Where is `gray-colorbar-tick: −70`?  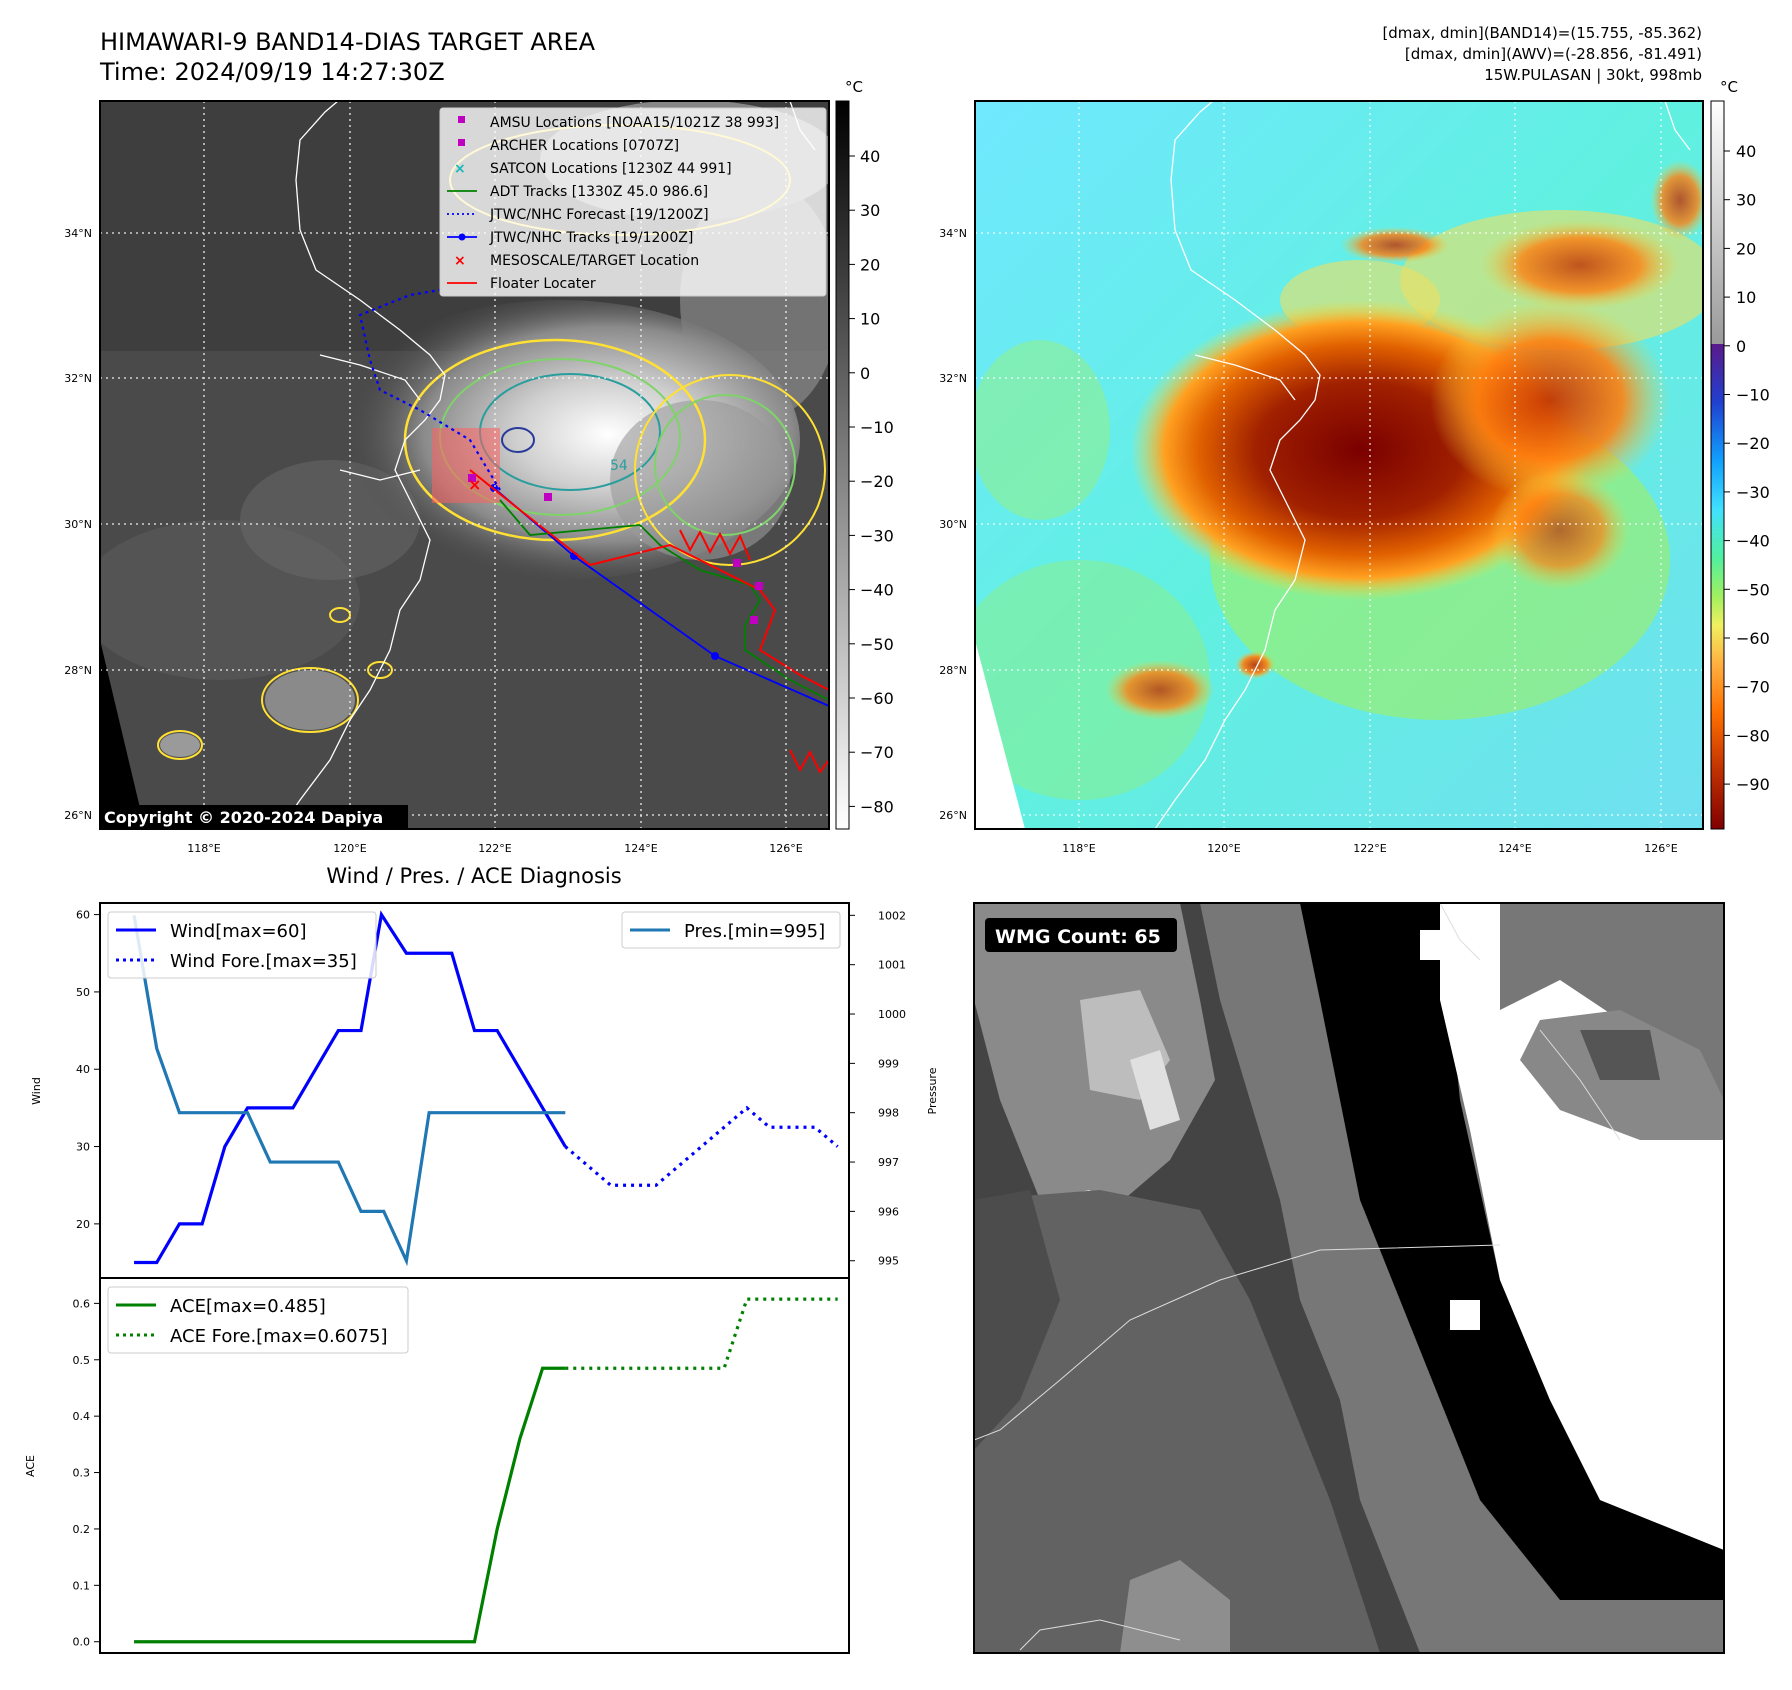
gray-colorbar-tick: −70 is located at coordinates (877, 752).